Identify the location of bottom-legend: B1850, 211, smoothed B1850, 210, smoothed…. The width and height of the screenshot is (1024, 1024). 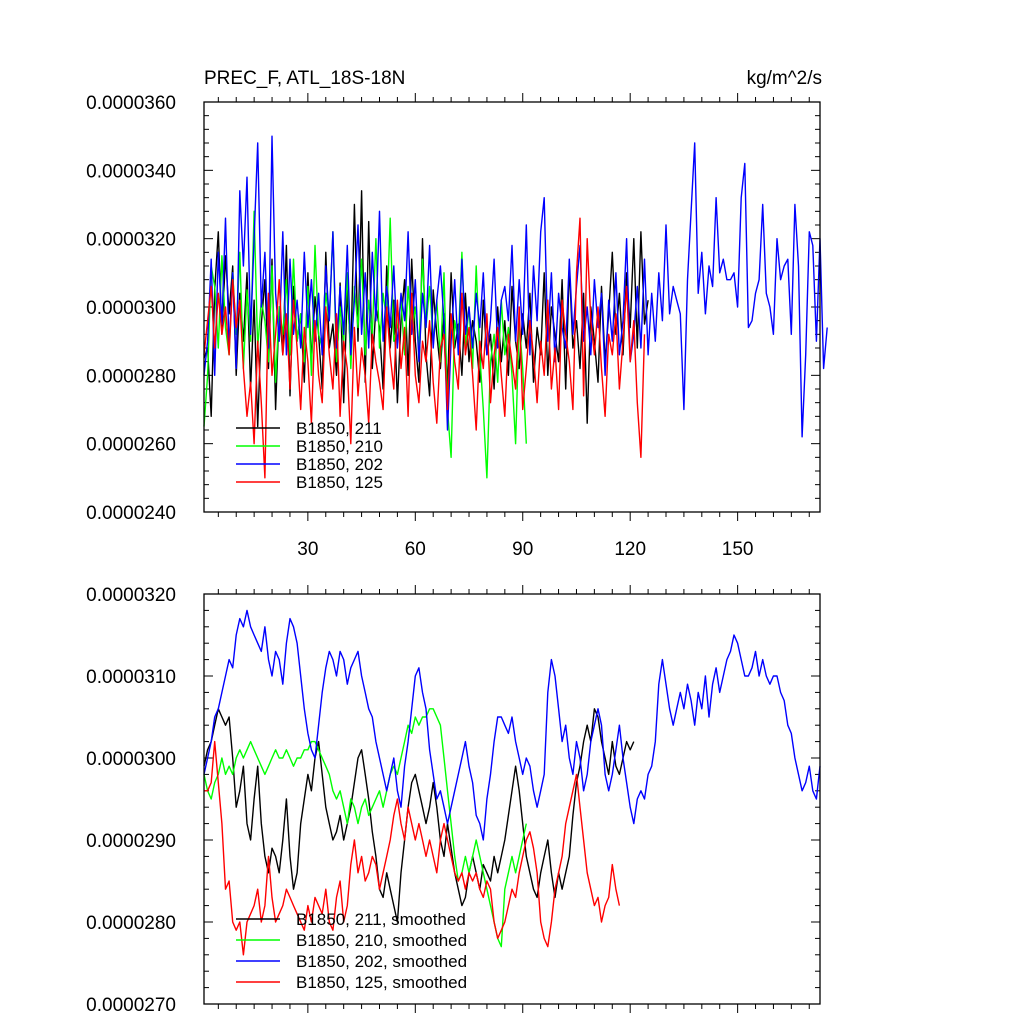
(351, 951).